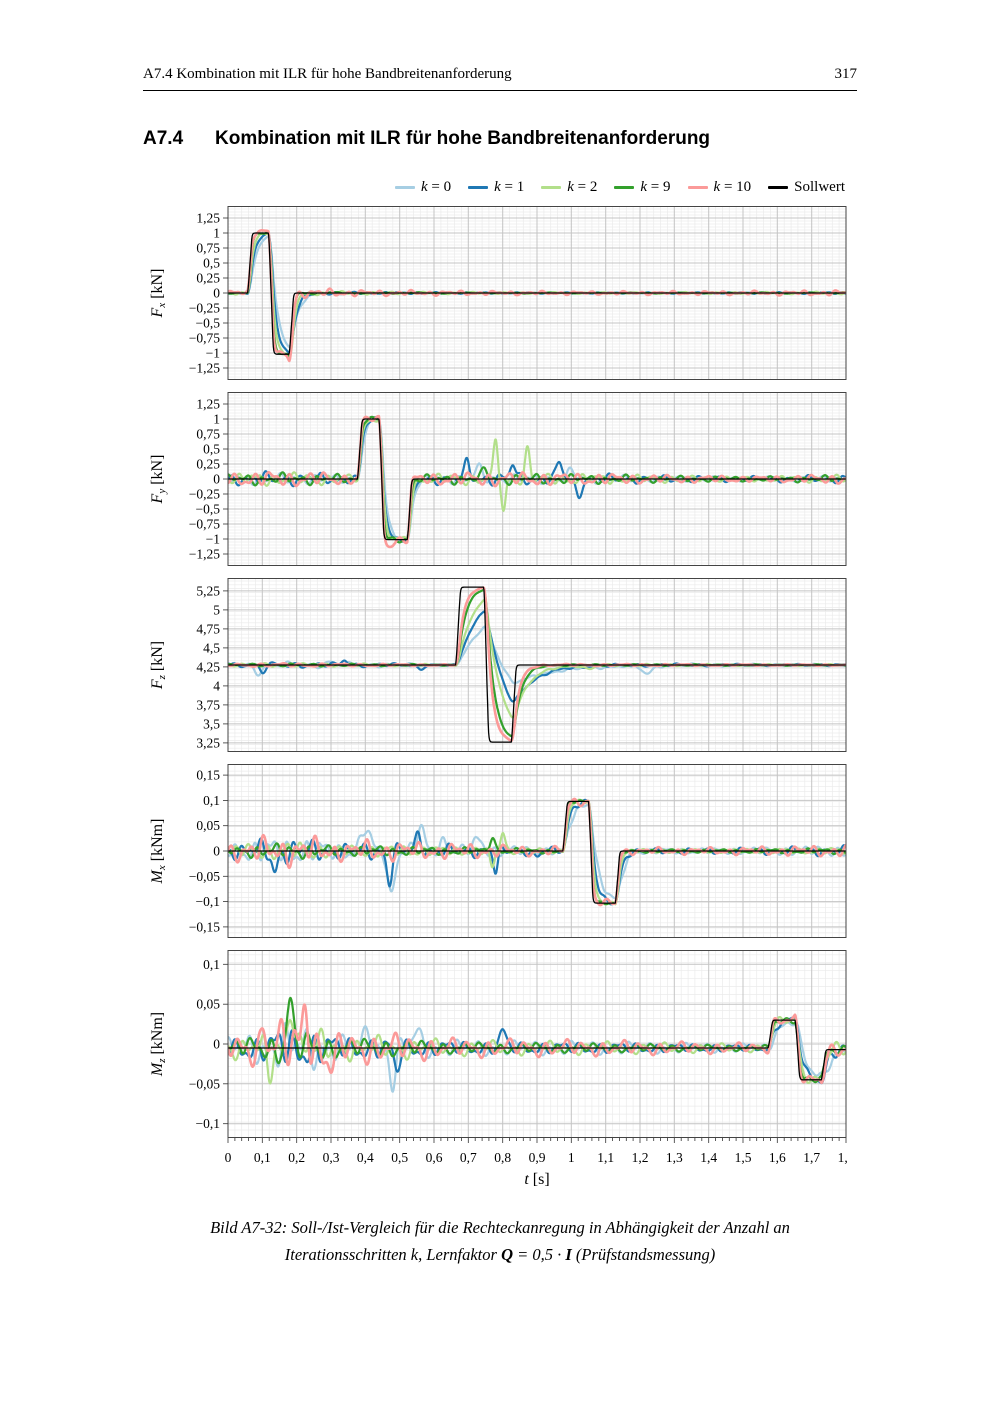 This screenshot has height=1414, width=1000. I want to click on chart-fz: 5,25 5 4,75 4,5 4,25 4 3,75 3,5 3,25 Fz [kN], so click(498, 665).